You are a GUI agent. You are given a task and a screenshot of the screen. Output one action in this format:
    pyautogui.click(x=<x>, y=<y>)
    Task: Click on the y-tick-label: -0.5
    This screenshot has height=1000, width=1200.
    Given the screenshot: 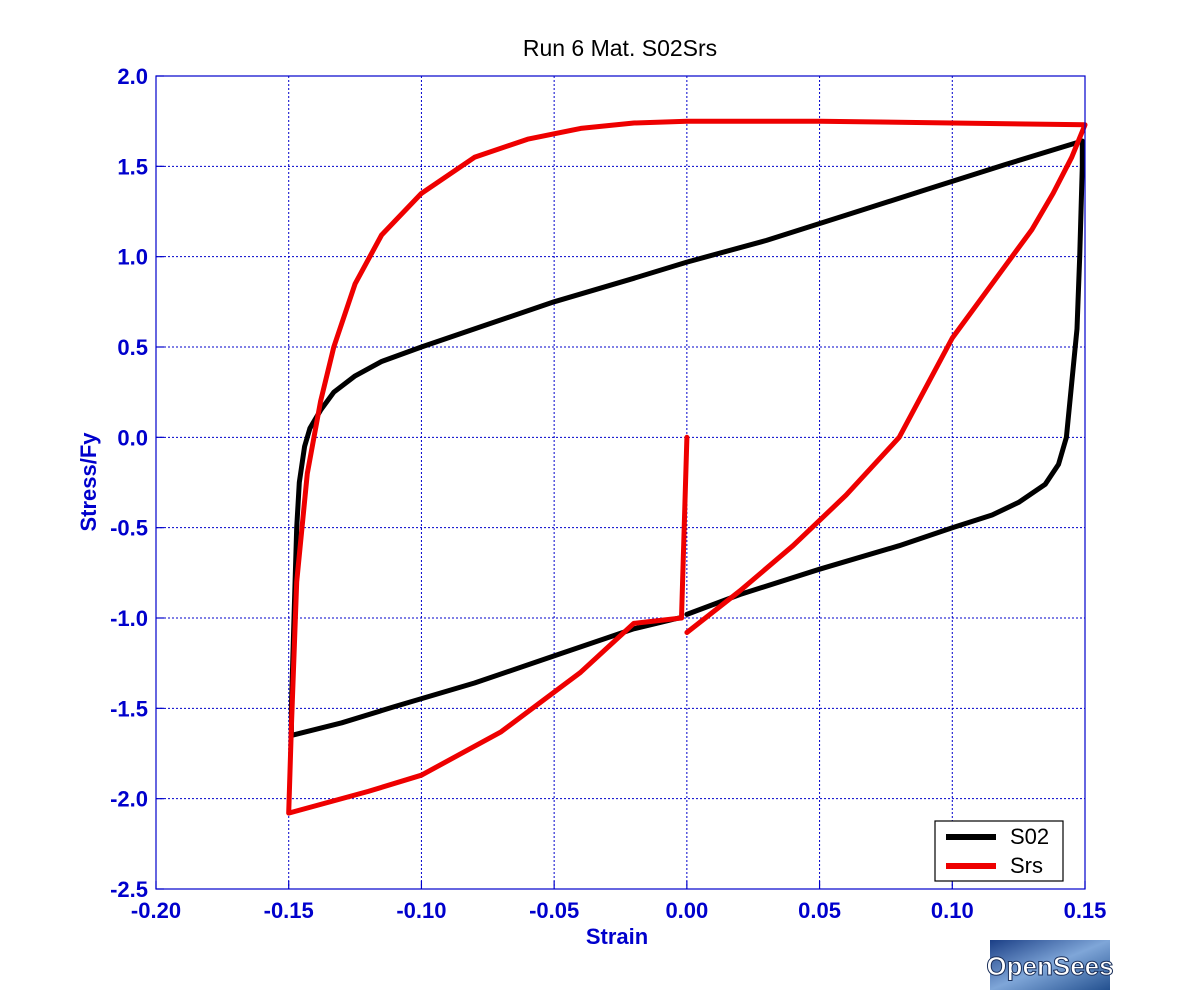 What is the action you would take?
    pyautogui.click(x=129, y=528)
    